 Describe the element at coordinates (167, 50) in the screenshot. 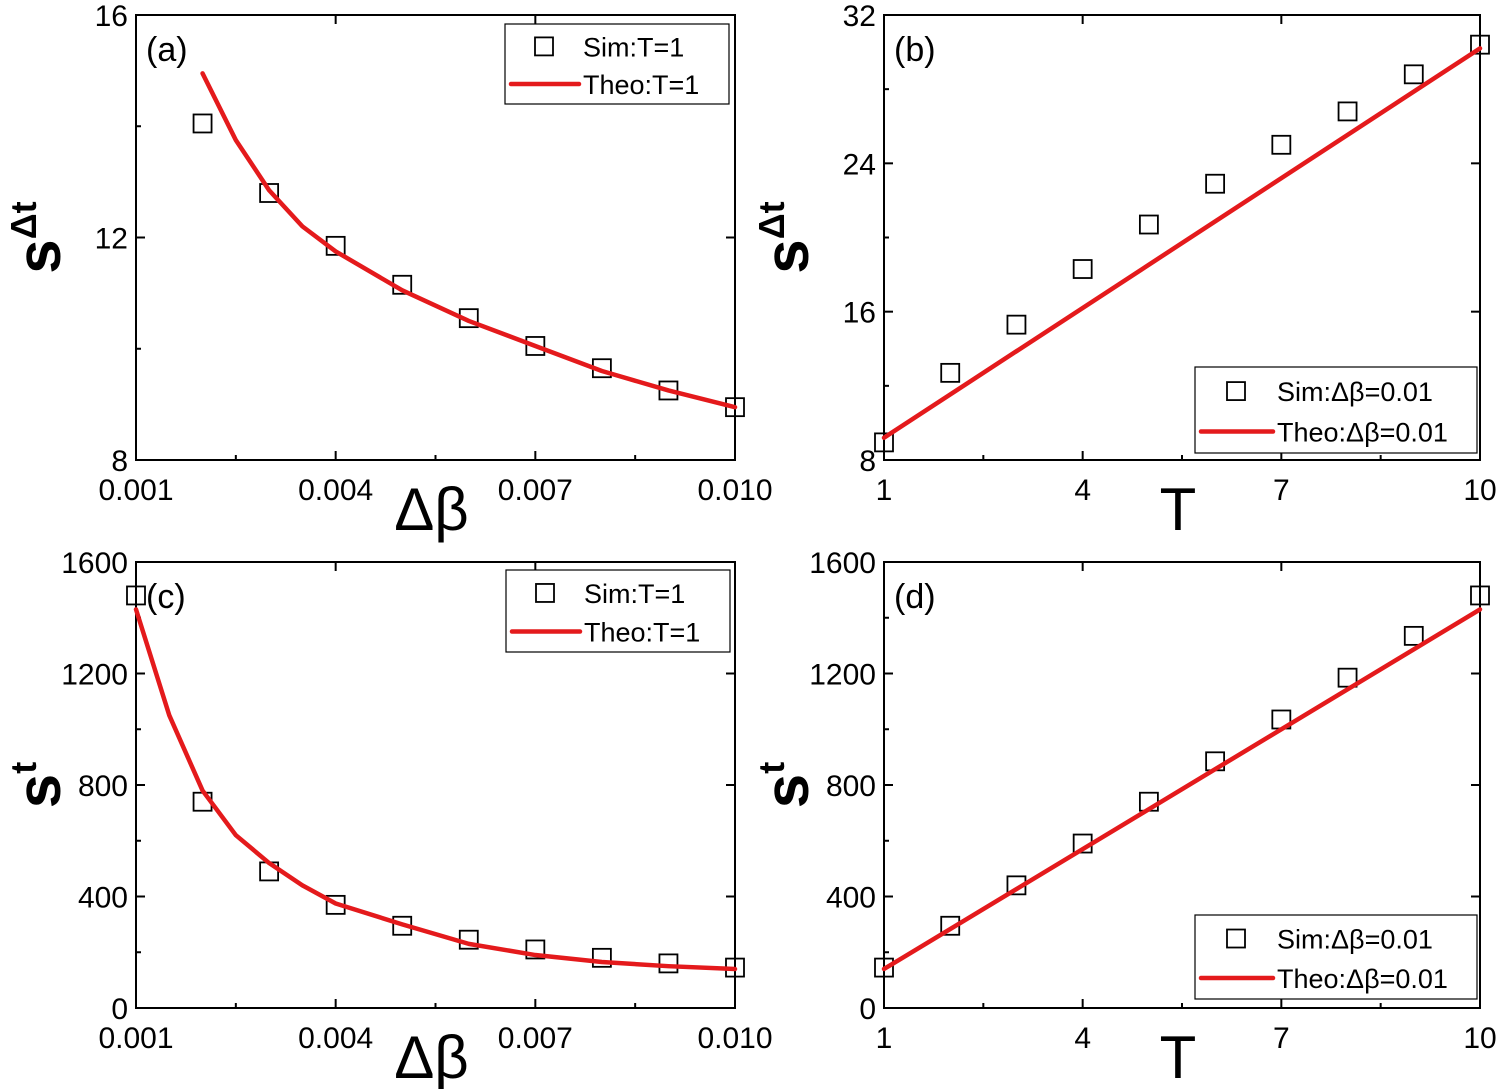

I see `panel-label: (a)` at that location.